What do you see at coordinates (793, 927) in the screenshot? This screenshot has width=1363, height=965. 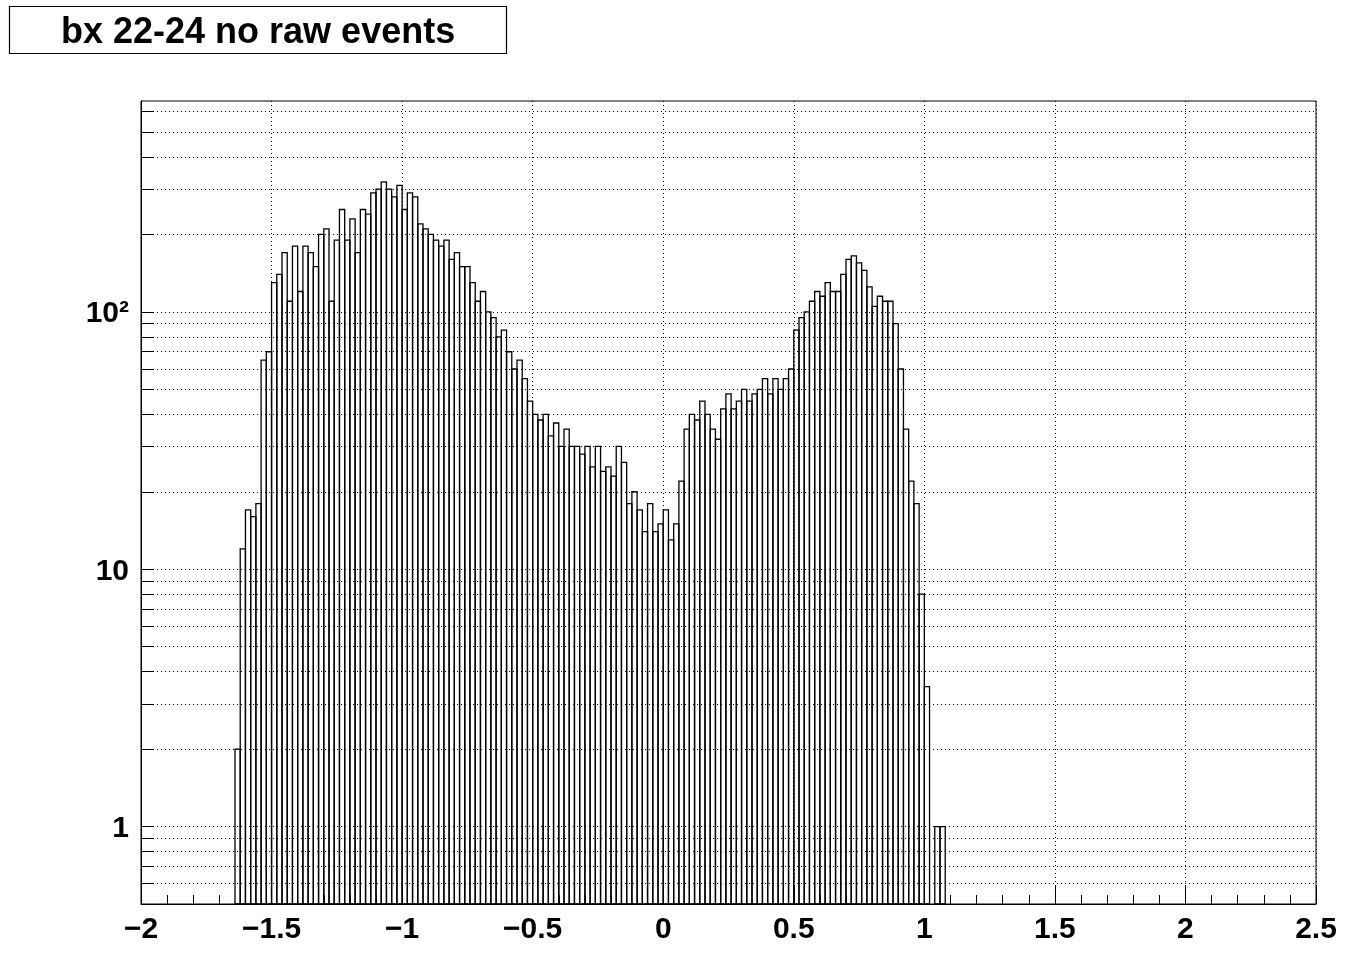 I see `x-tick-label: 0.5` at bounding box center [793, 927].